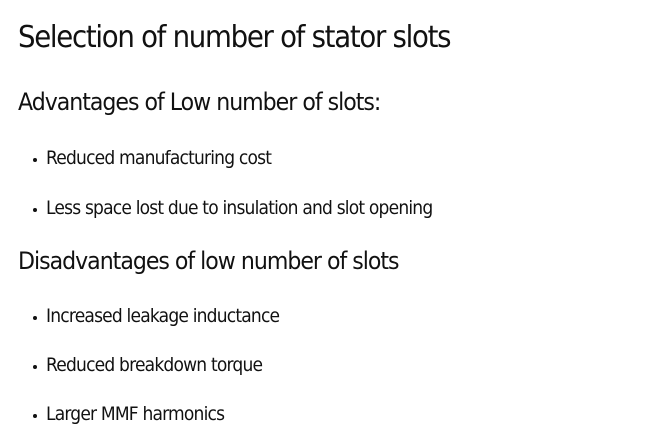 The height and width of the screenshot is (437, 654). I want to click on disadvantages-list-item: Larger MMF harmonics, so click(138, 414).